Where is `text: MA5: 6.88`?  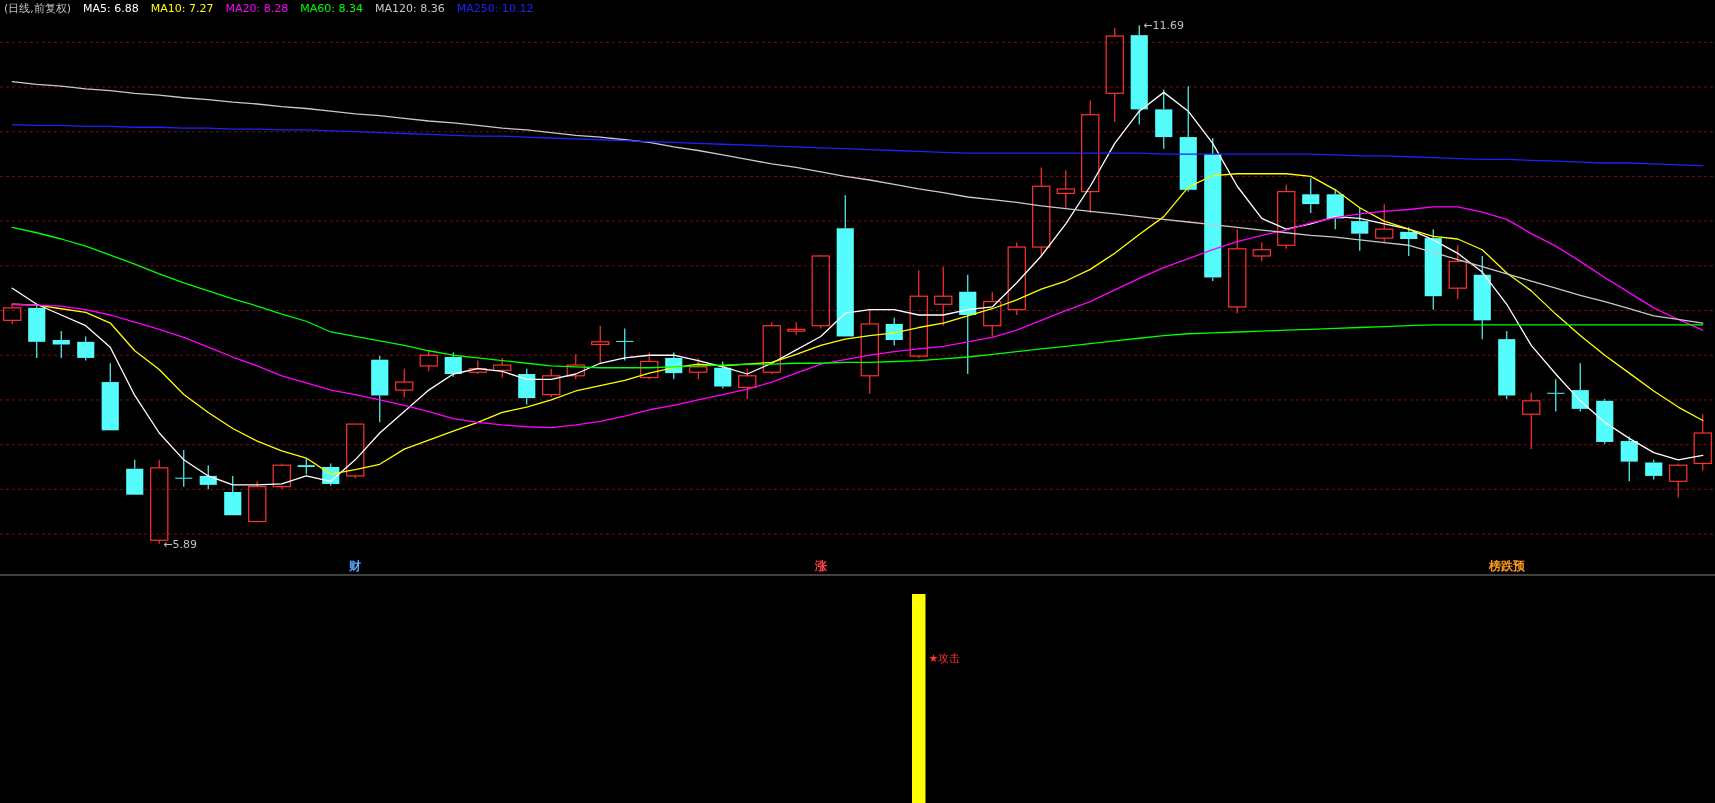 text: MA5: 6.88 is located at coordinates (111, 8).